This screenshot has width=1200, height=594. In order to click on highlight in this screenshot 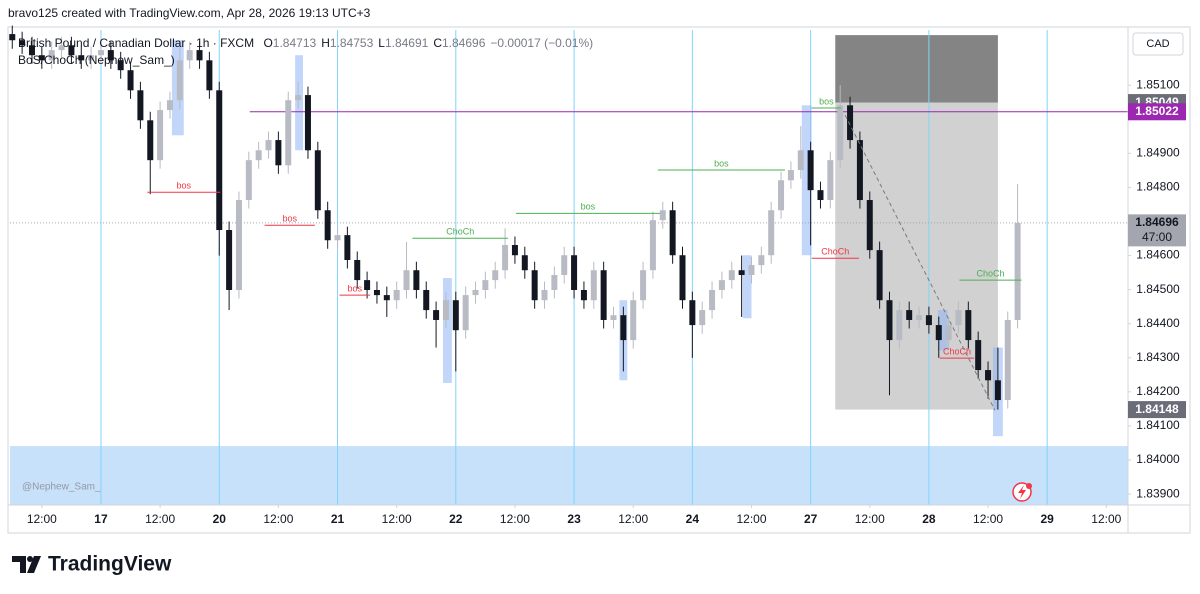, I will do `click(299, 103)`.